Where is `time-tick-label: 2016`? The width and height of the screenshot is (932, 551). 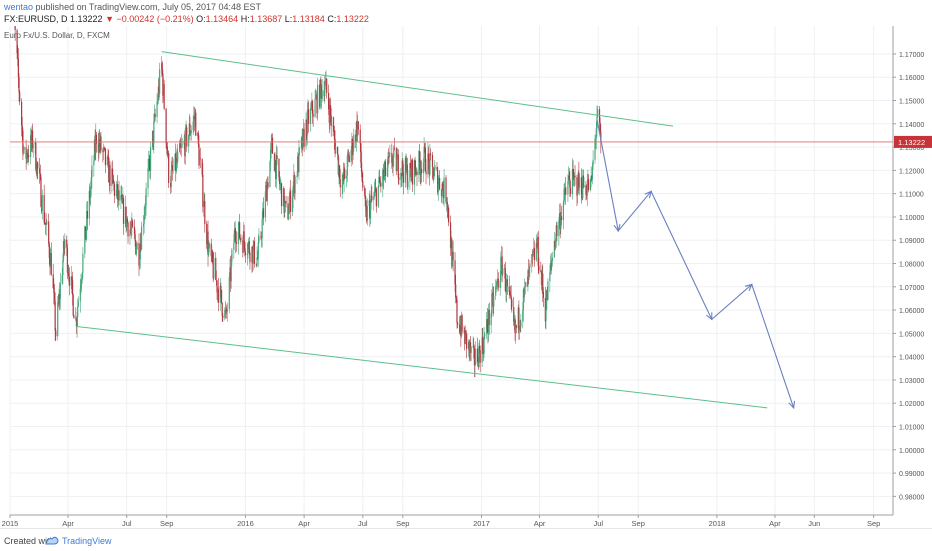
time-tick-label: 2016 is located at coordinates (245, 523).